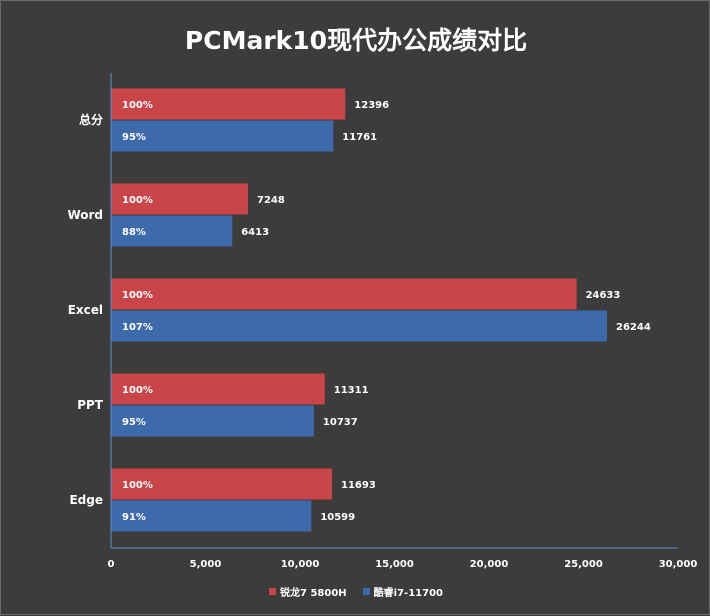 The width and height of the screenshot is (710, 616). I want to click on value-label-1-4: 11693, so click(358, 485).